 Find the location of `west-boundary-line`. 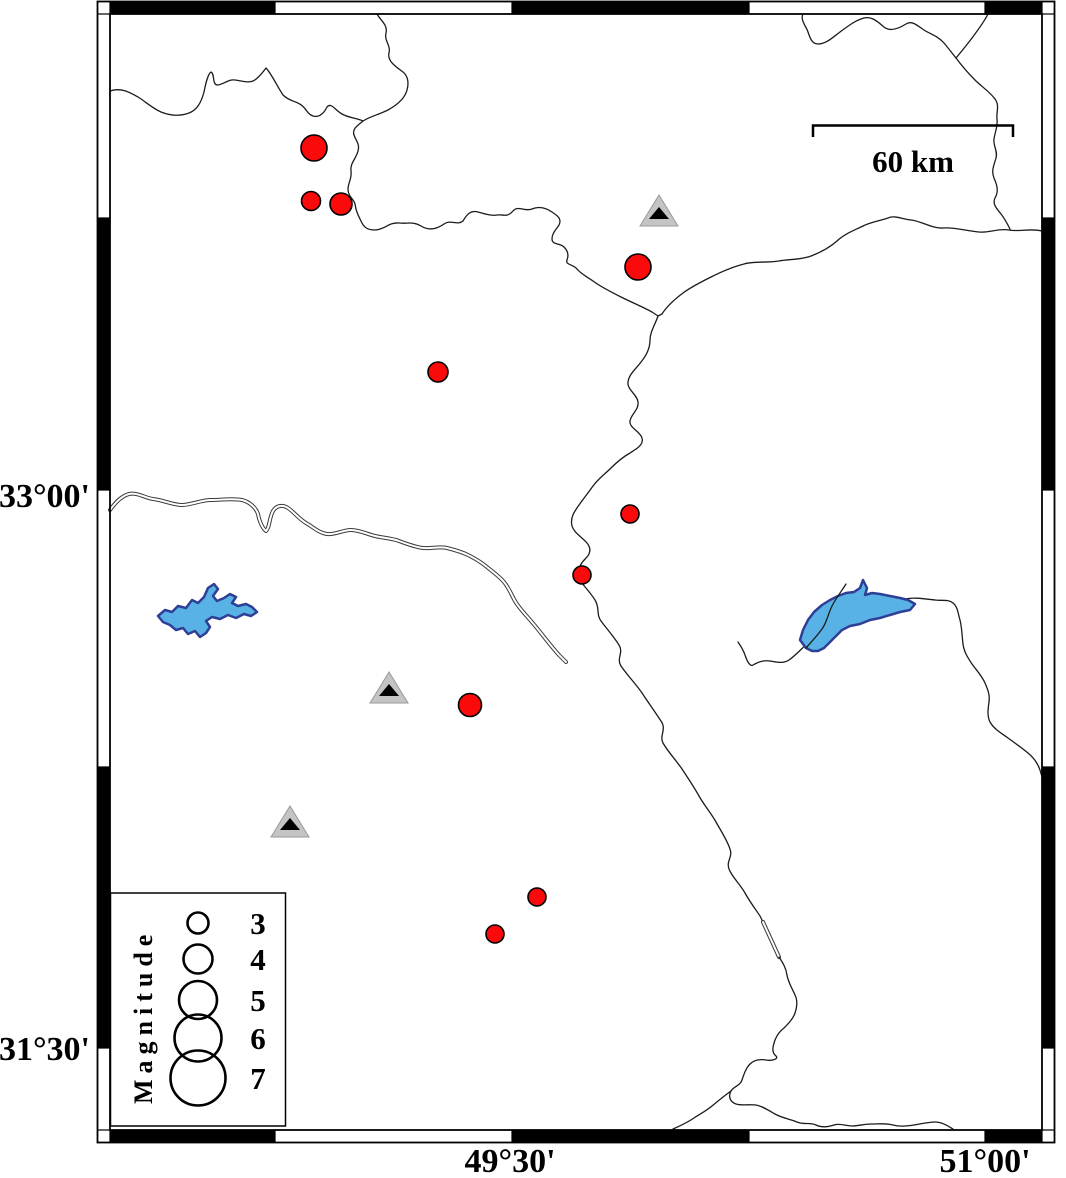

west-boundary-line is located at coordinates (236, 94).